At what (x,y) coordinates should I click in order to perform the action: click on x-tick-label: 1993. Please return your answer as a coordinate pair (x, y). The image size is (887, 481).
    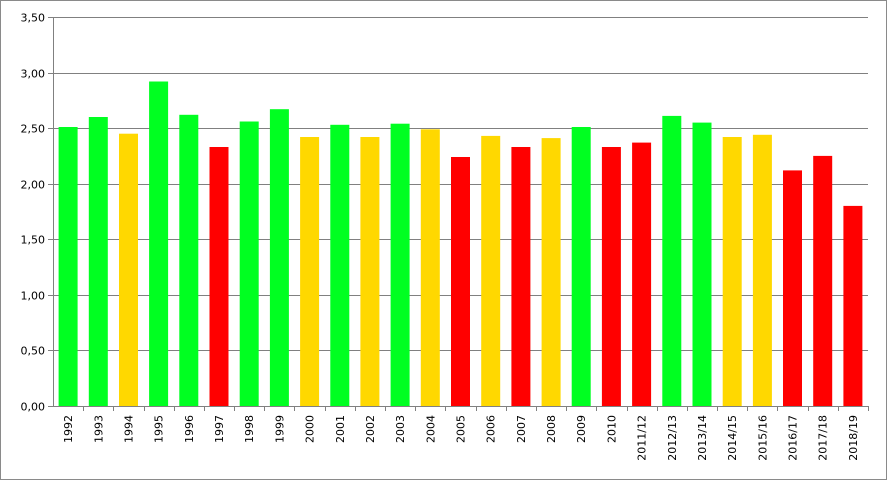
    Looking at the image, I should click on (98, 429).